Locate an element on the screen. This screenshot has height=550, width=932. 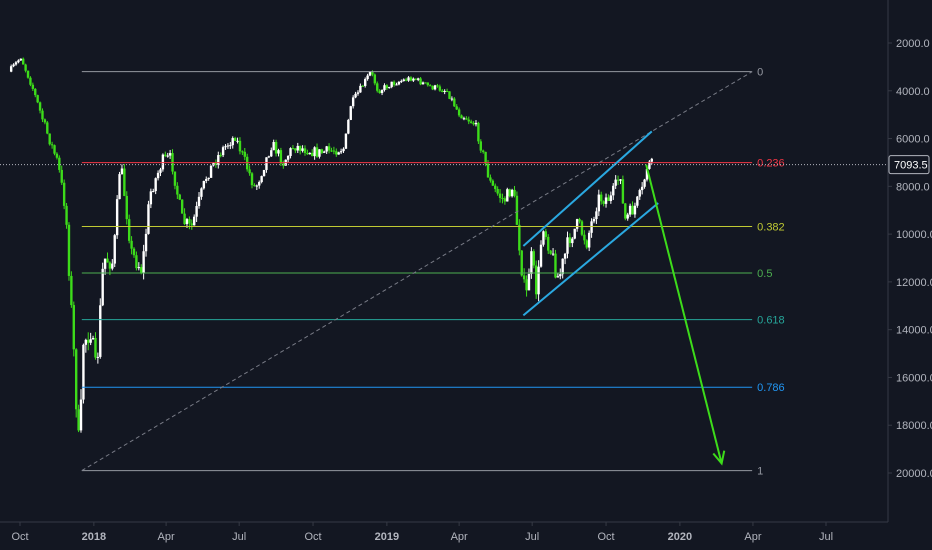
time-axis-label: Jul is located at coordinates (239, 537).